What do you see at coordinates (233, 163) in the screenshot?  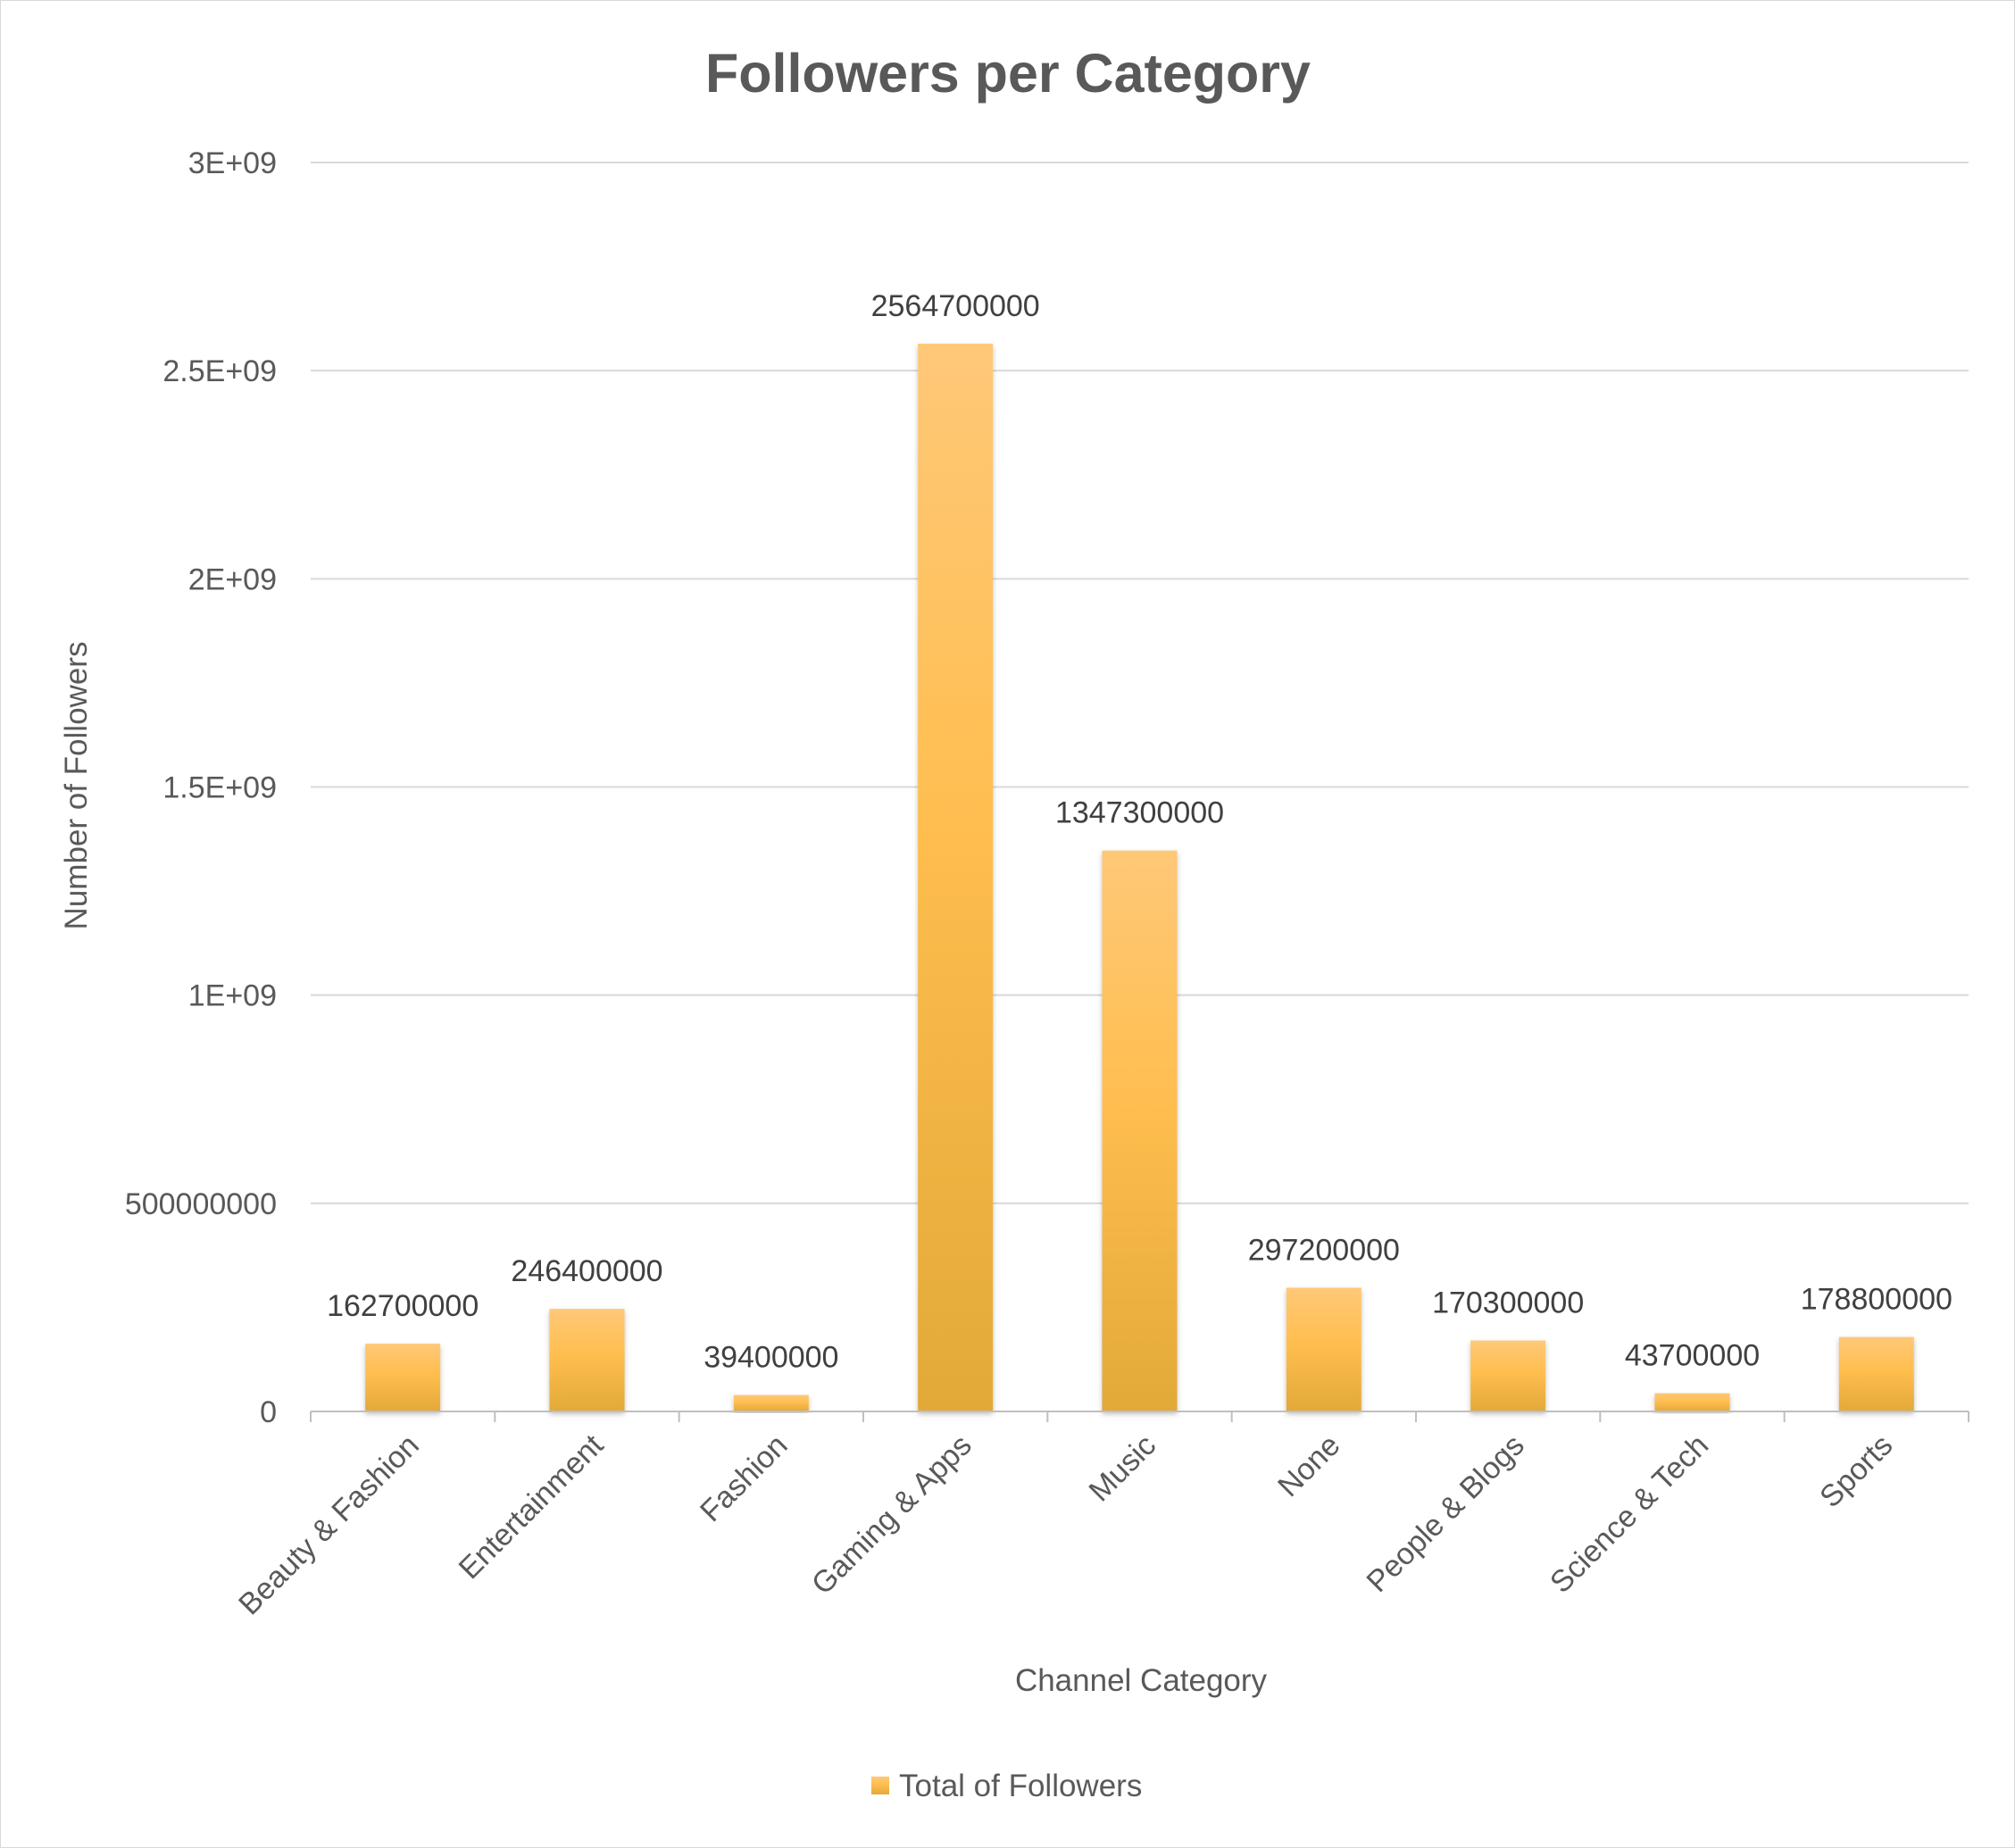 I see `y-tick-label: 3E+09` at bounding box center [233, 163].